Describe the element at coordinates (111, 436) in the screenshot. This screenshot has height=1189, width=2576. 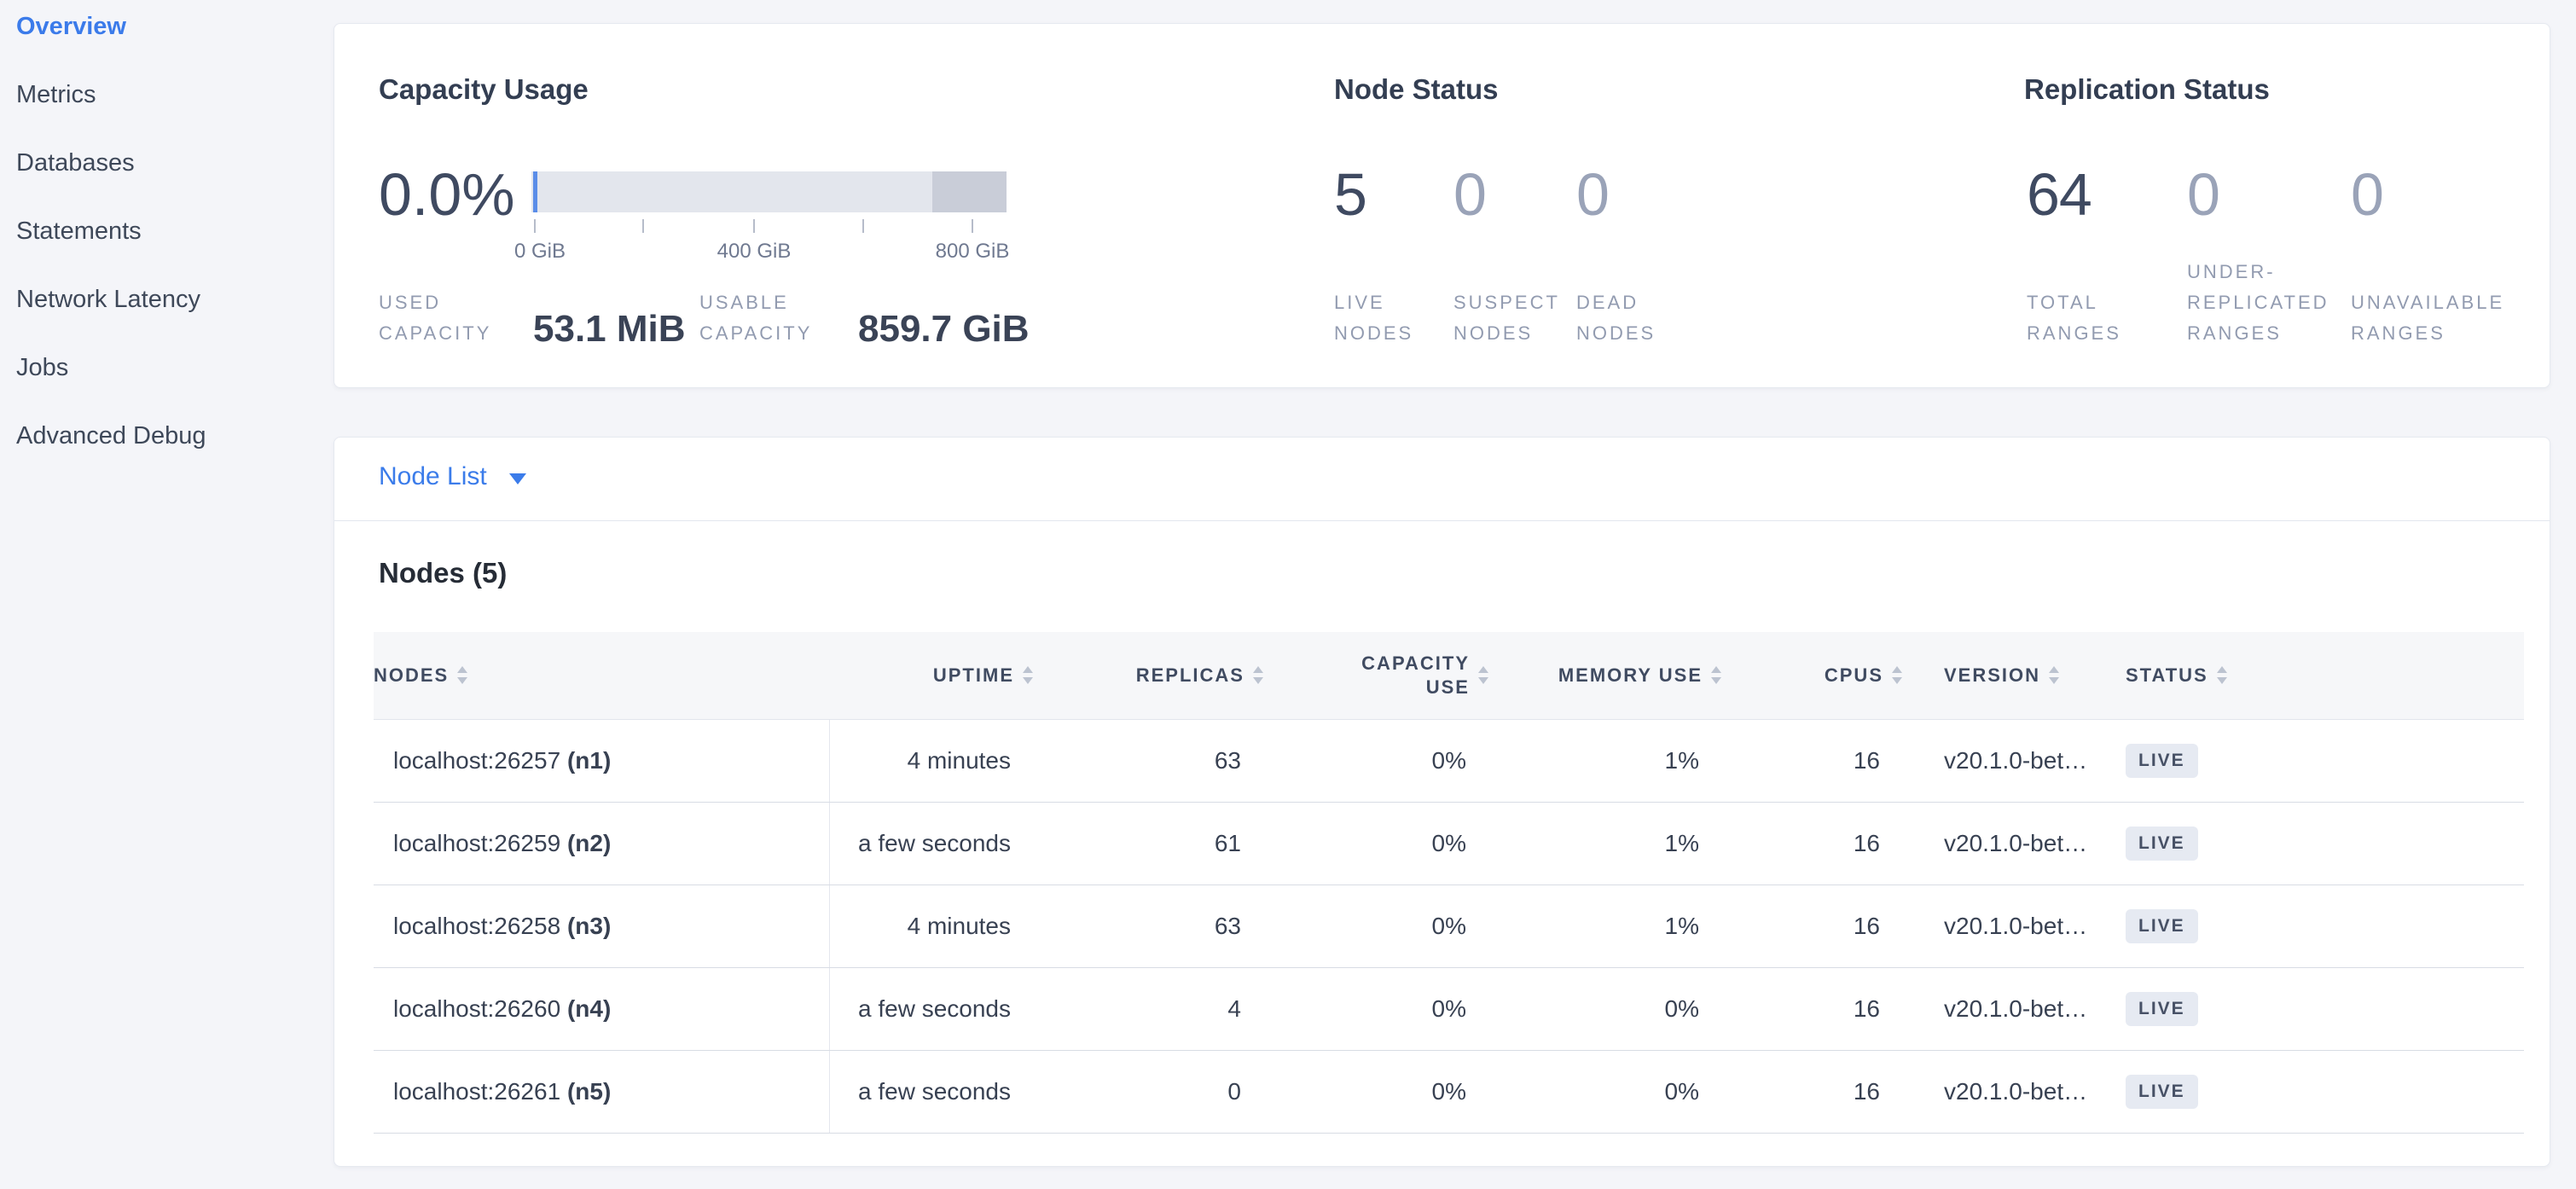
I see `sidebar-item-advanced-debug: Advanced Debug` at that location.